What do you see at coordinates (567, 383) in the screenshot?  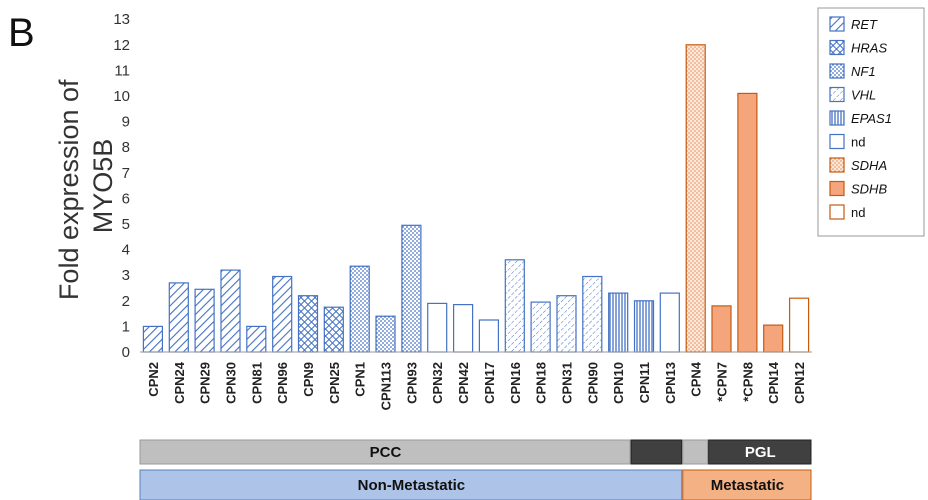 I see `x-tick-label: CPN31` at bounding box center [567, 383].